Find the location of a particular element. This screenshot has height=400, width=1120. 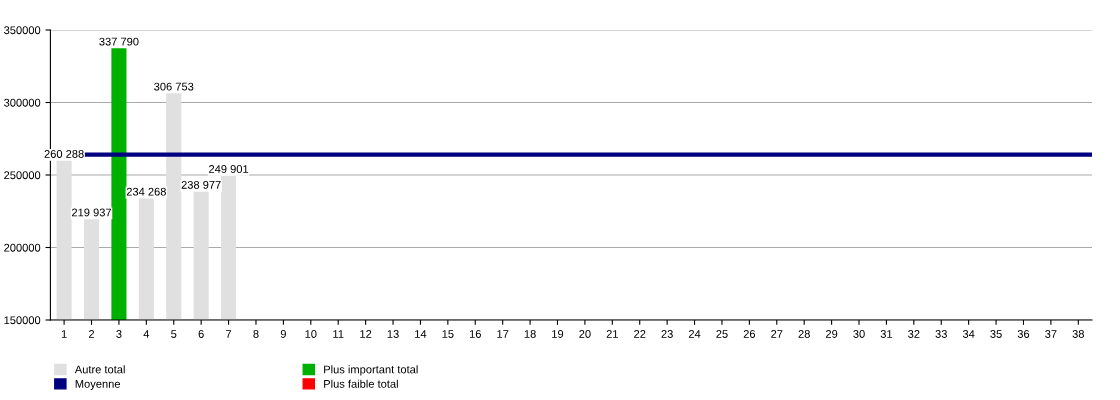

x-tick-label: 3 is located at coordinates (119, 334).